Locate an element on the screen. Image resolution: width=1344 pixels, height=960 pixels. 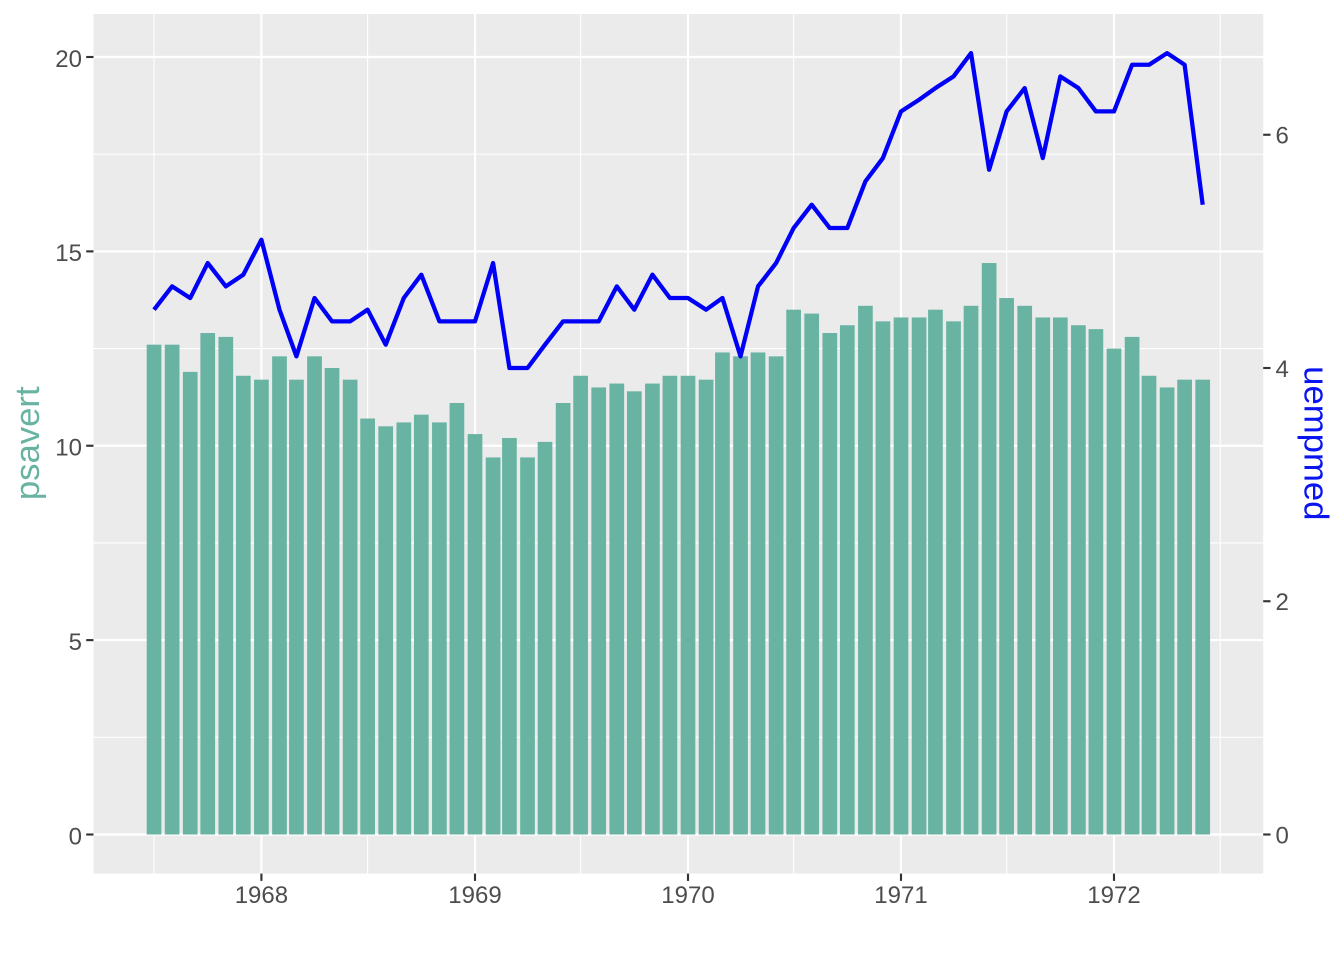
svg-text: 1971 is located at coordinates (900, 895).